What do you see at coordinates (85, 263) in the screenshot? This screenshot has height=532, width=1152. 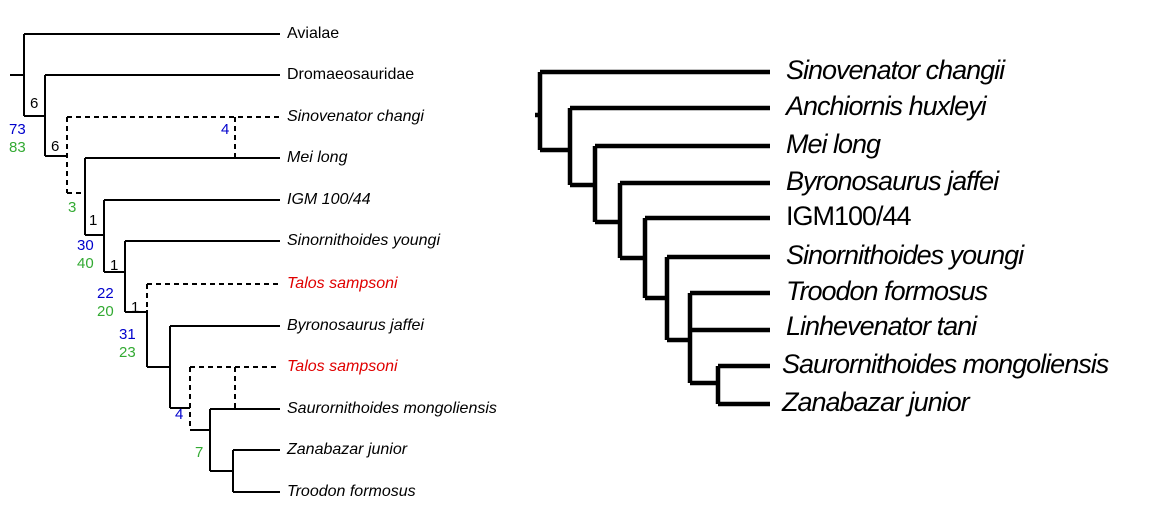 I see `support-label: 40` at bounding box center [85, 263].